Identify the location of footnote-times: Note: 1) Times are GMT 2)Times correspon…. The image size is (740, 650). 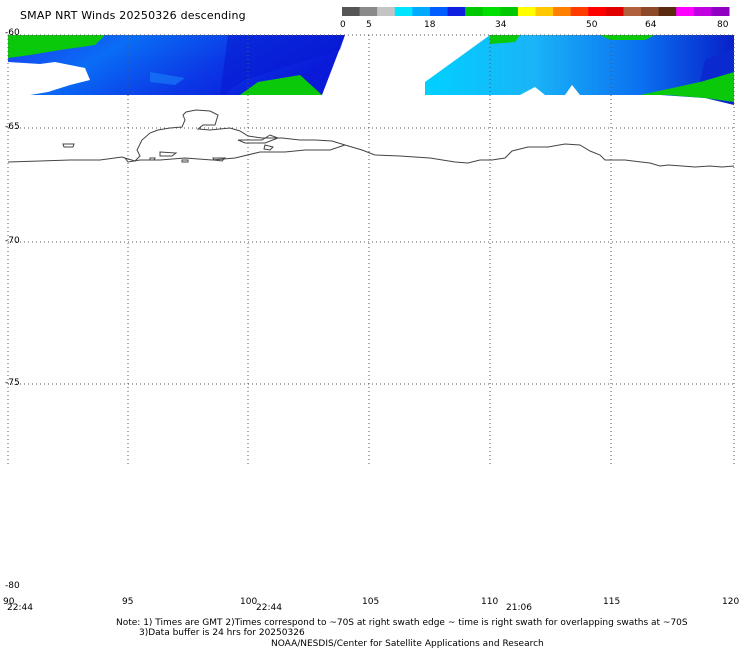
(402, 623).